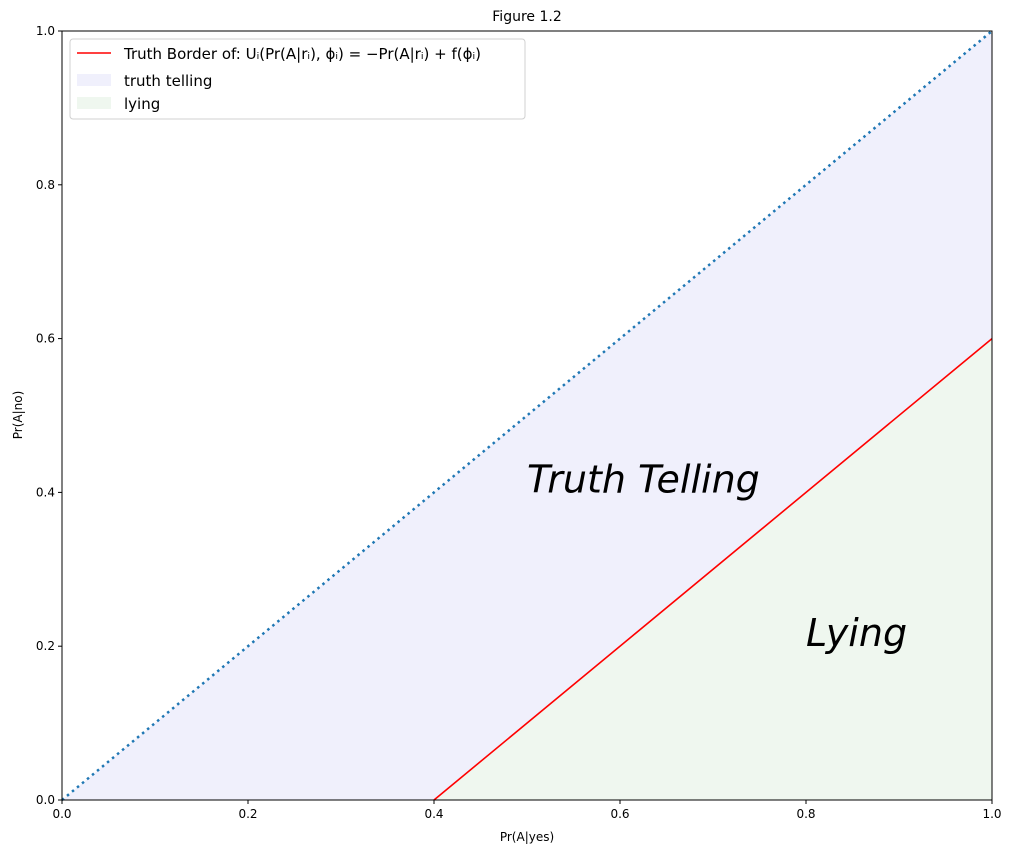 The height and width of the screenshot is (858, 1012). I want to click on y-tick-label: 1.0, so click(45, 31).